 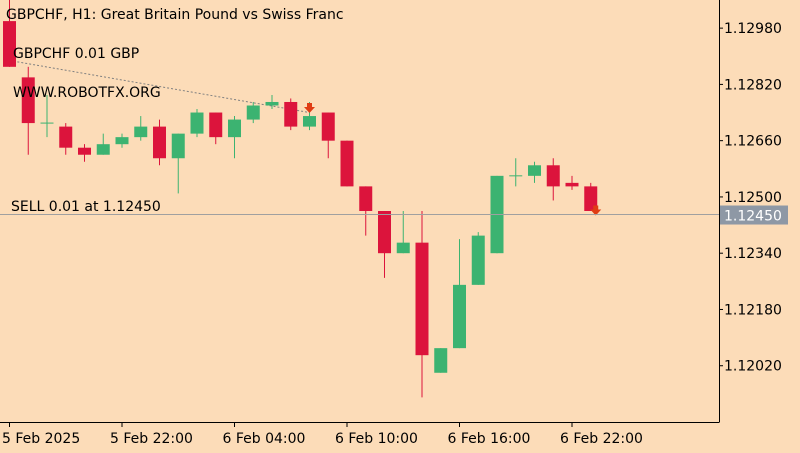 I want to click on current-price-tag: 1.12450, so click(x=754, y=215).